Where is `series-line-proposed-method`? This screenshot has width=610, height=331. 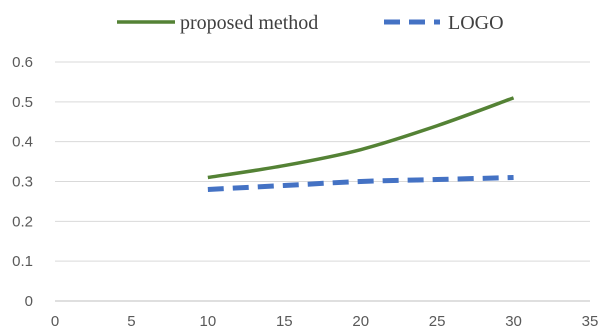 series-line-proposed-method is located at coordinates (361, 138).